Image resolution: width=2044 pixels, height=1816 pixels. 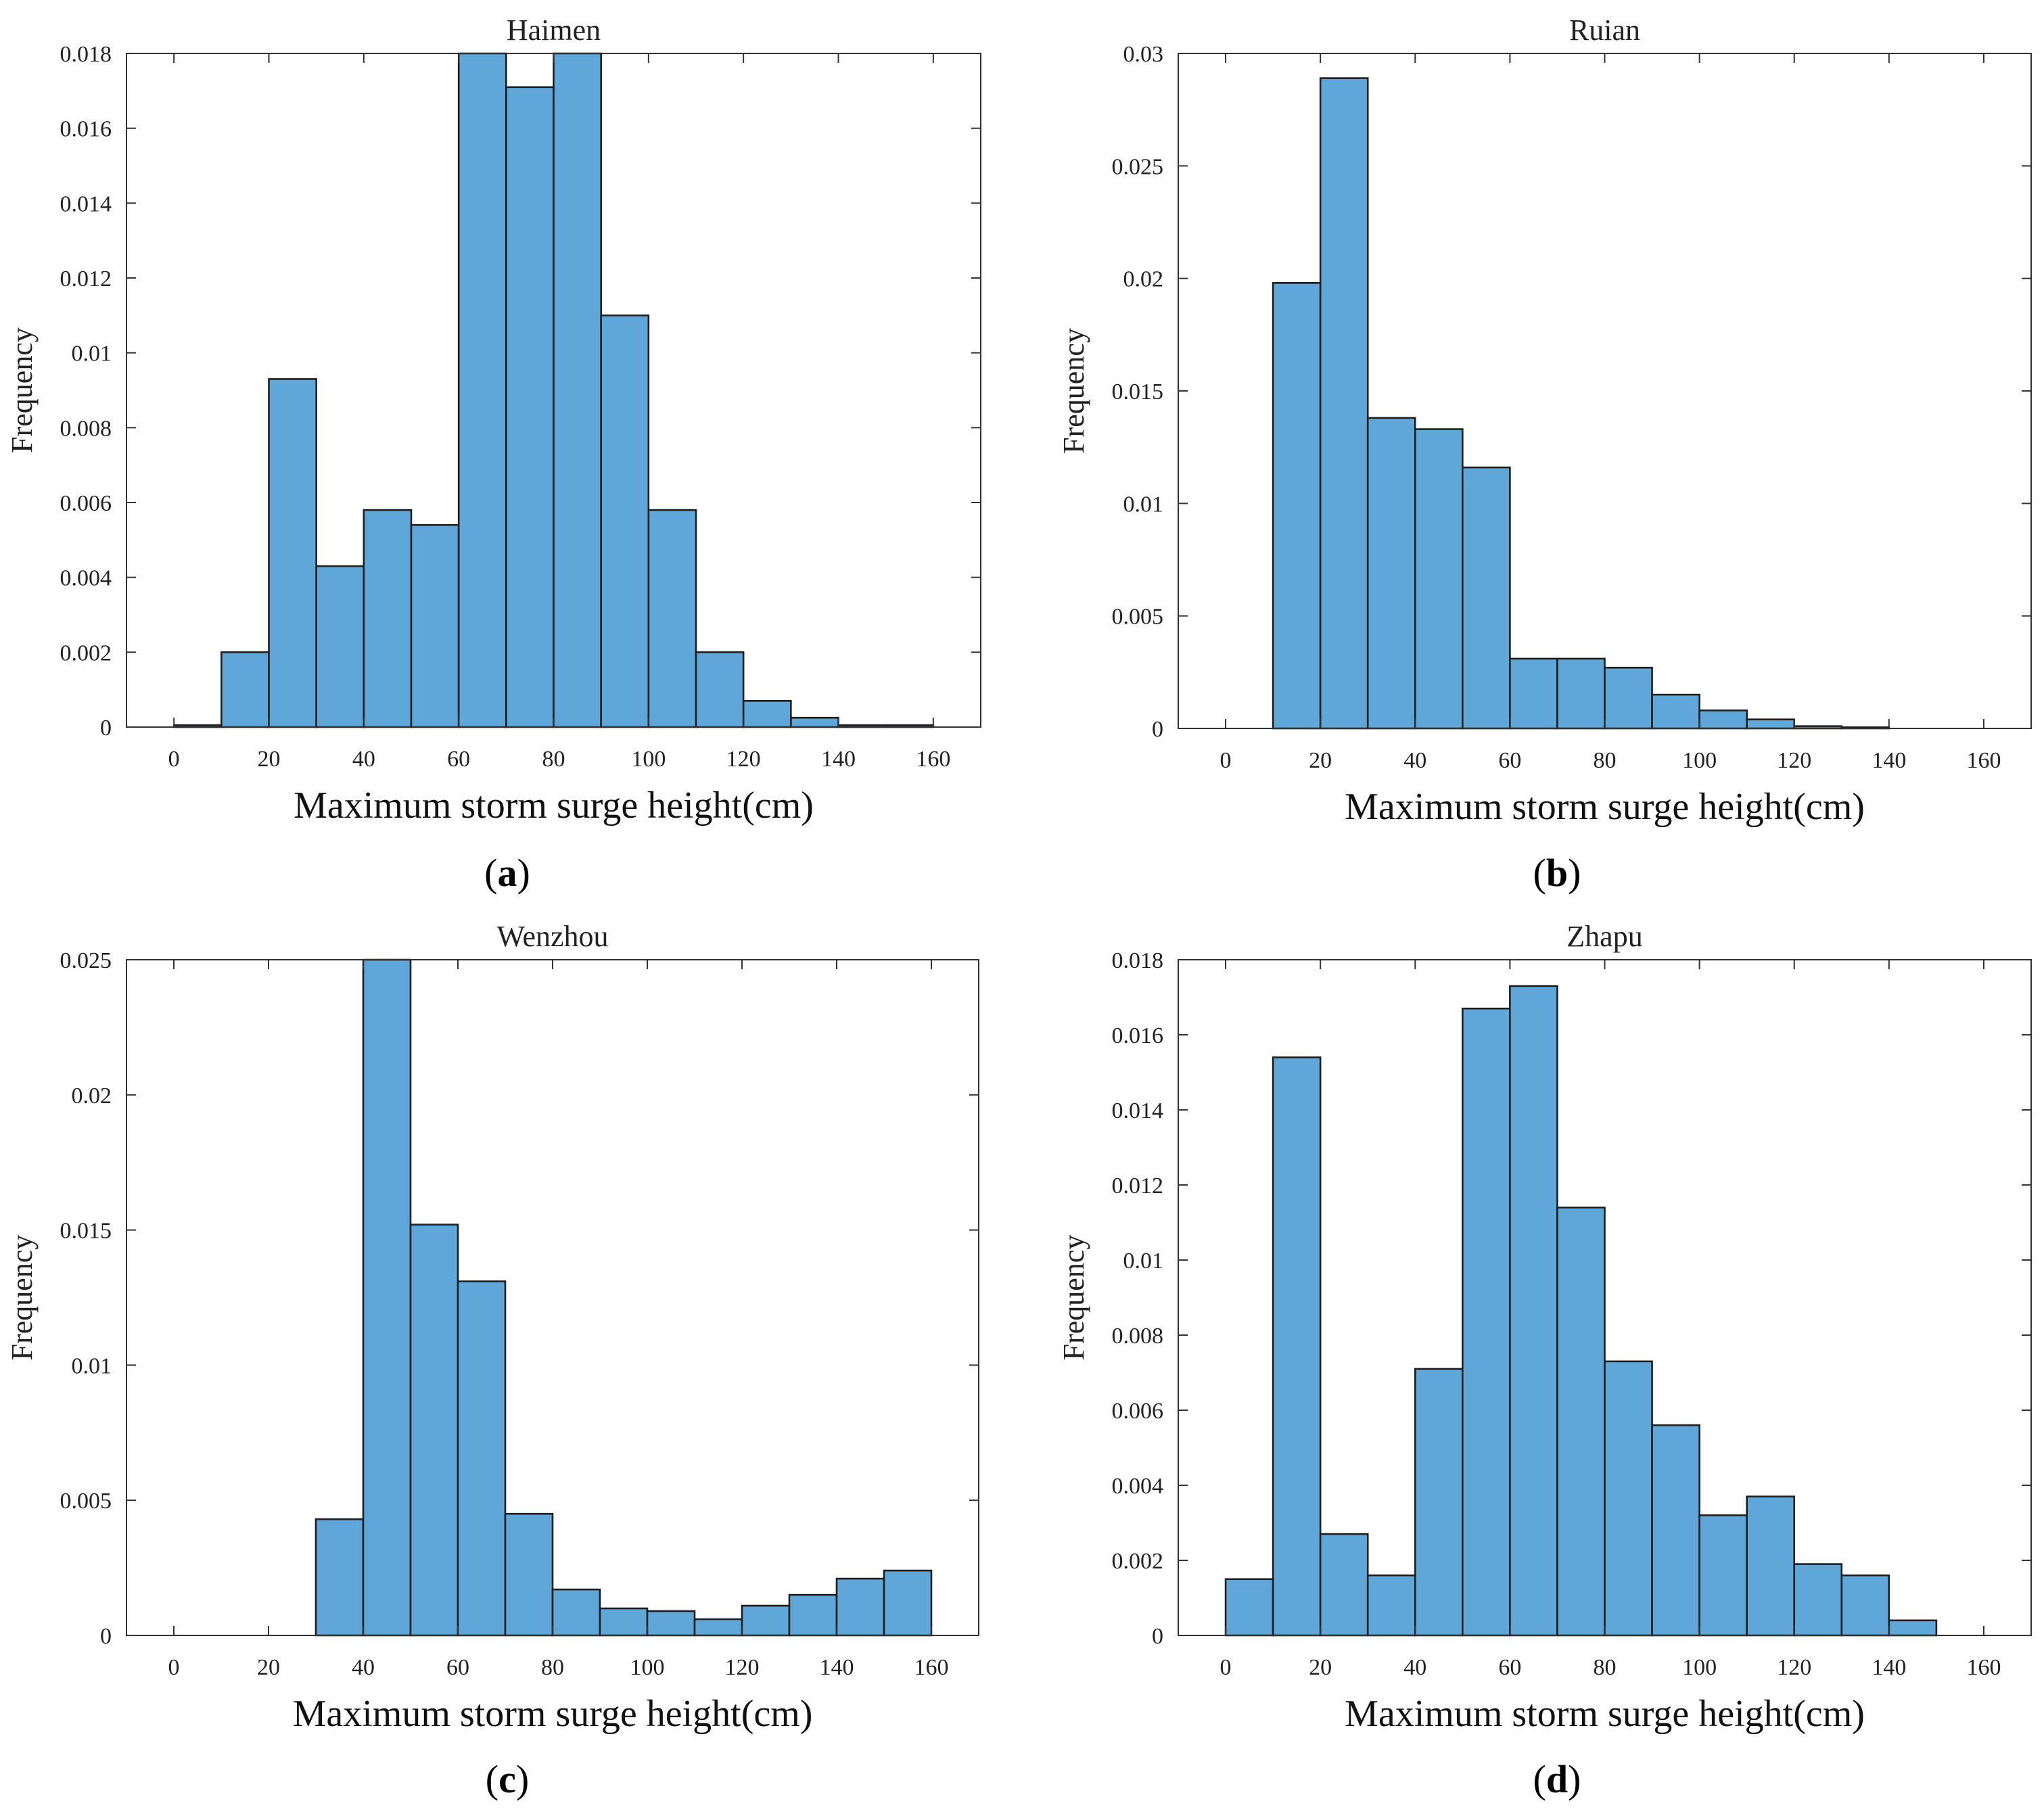 What do you see at coordinates (1143, 54) in the screenshot?
I see `y-tick-label: 0.03` at bounding box center [1143, 54].